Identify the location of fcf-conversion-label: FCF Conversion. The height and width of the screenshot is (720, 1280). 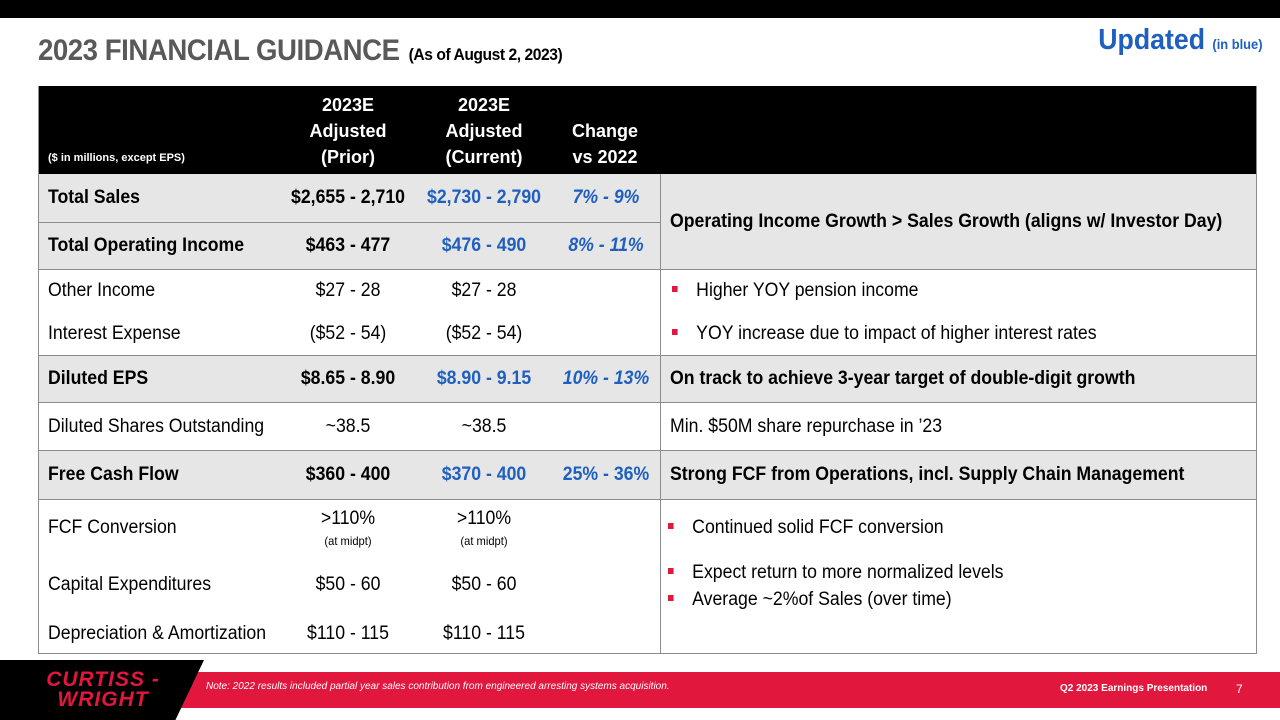
(112, 527).